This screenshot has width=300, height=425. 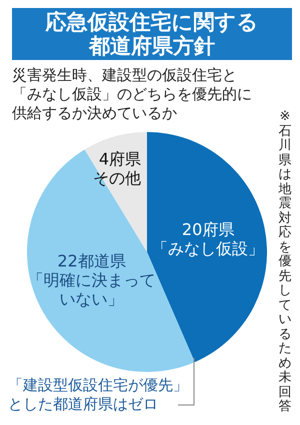 What do you see at coordinates (119, 158) in the screenshot?
I see `data-label: 4府県` at bounding box center [119, 158].